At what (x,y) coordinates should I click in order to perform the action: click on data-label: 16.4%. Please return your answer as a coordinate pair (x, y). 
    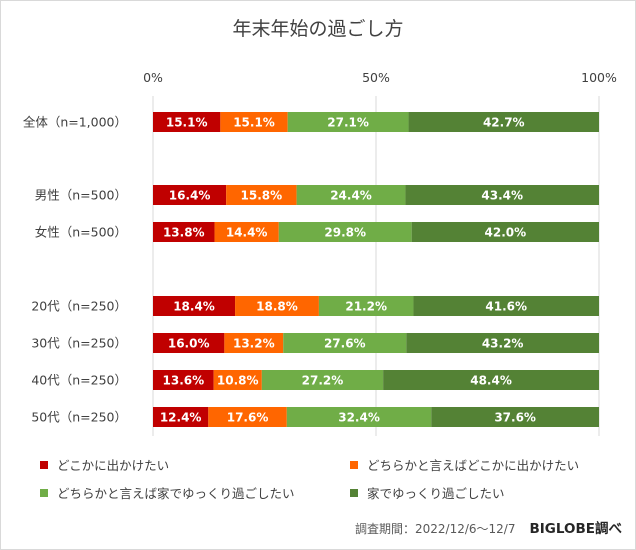
    Looking at the image, I should click on (190, 196).